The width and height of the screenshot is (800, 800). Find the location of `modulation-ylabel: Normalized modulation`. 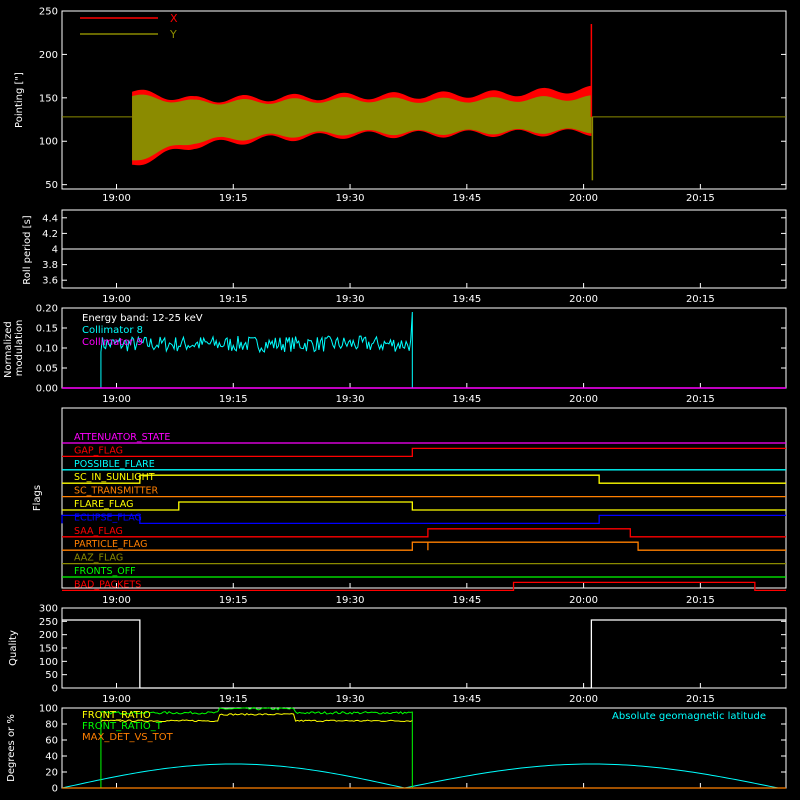

modulation-ylabel: Normalized modulation is located at coordinates (14, 348).